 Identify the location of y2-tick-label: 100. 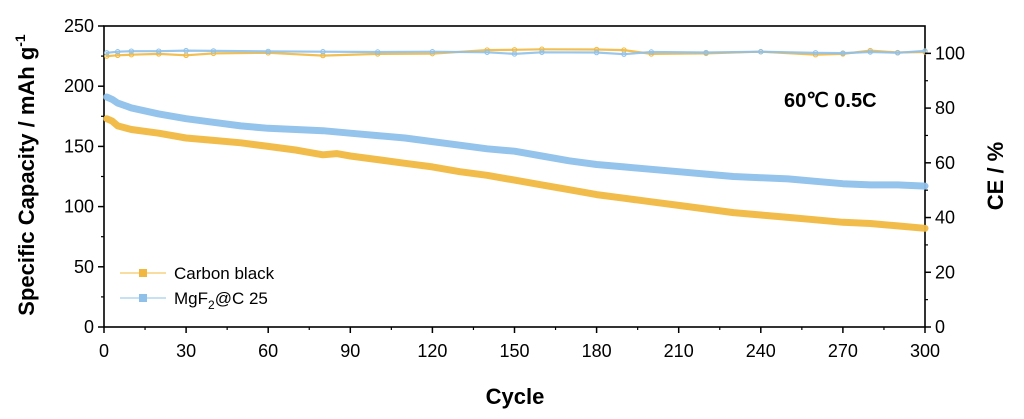
(950, 53).